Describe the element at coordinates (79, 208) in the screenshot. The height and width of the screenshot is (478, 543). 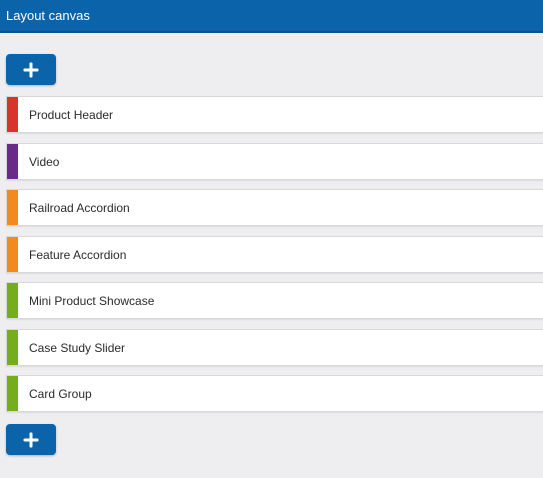
I see `module-label: Railroad Accordion` at that location.